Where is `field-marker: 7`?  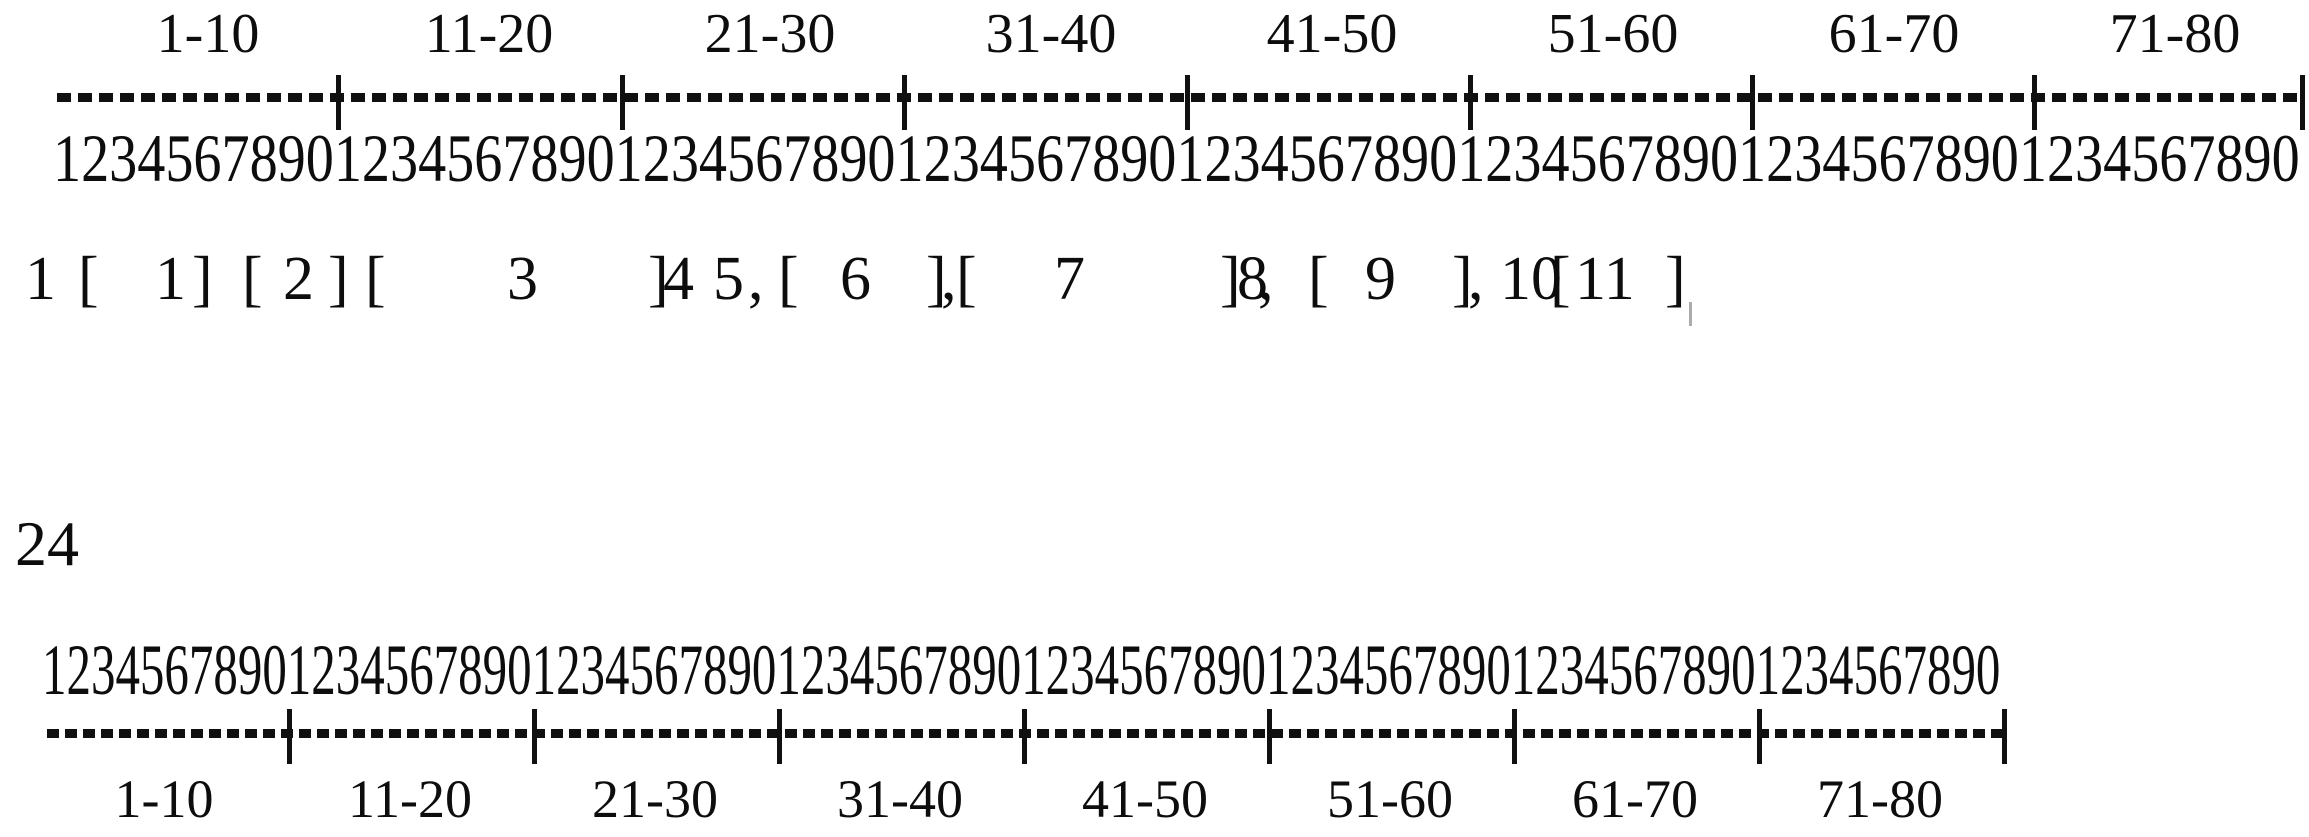
field-marker: 7 is located at coordinates (1069, 279).